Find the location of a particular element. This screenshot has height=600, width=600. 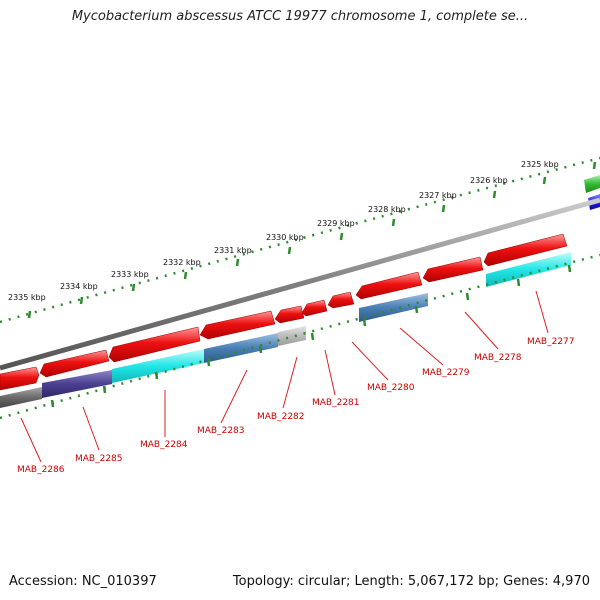

scale-label: 2331 kbp is located at coordinates (233, 250).